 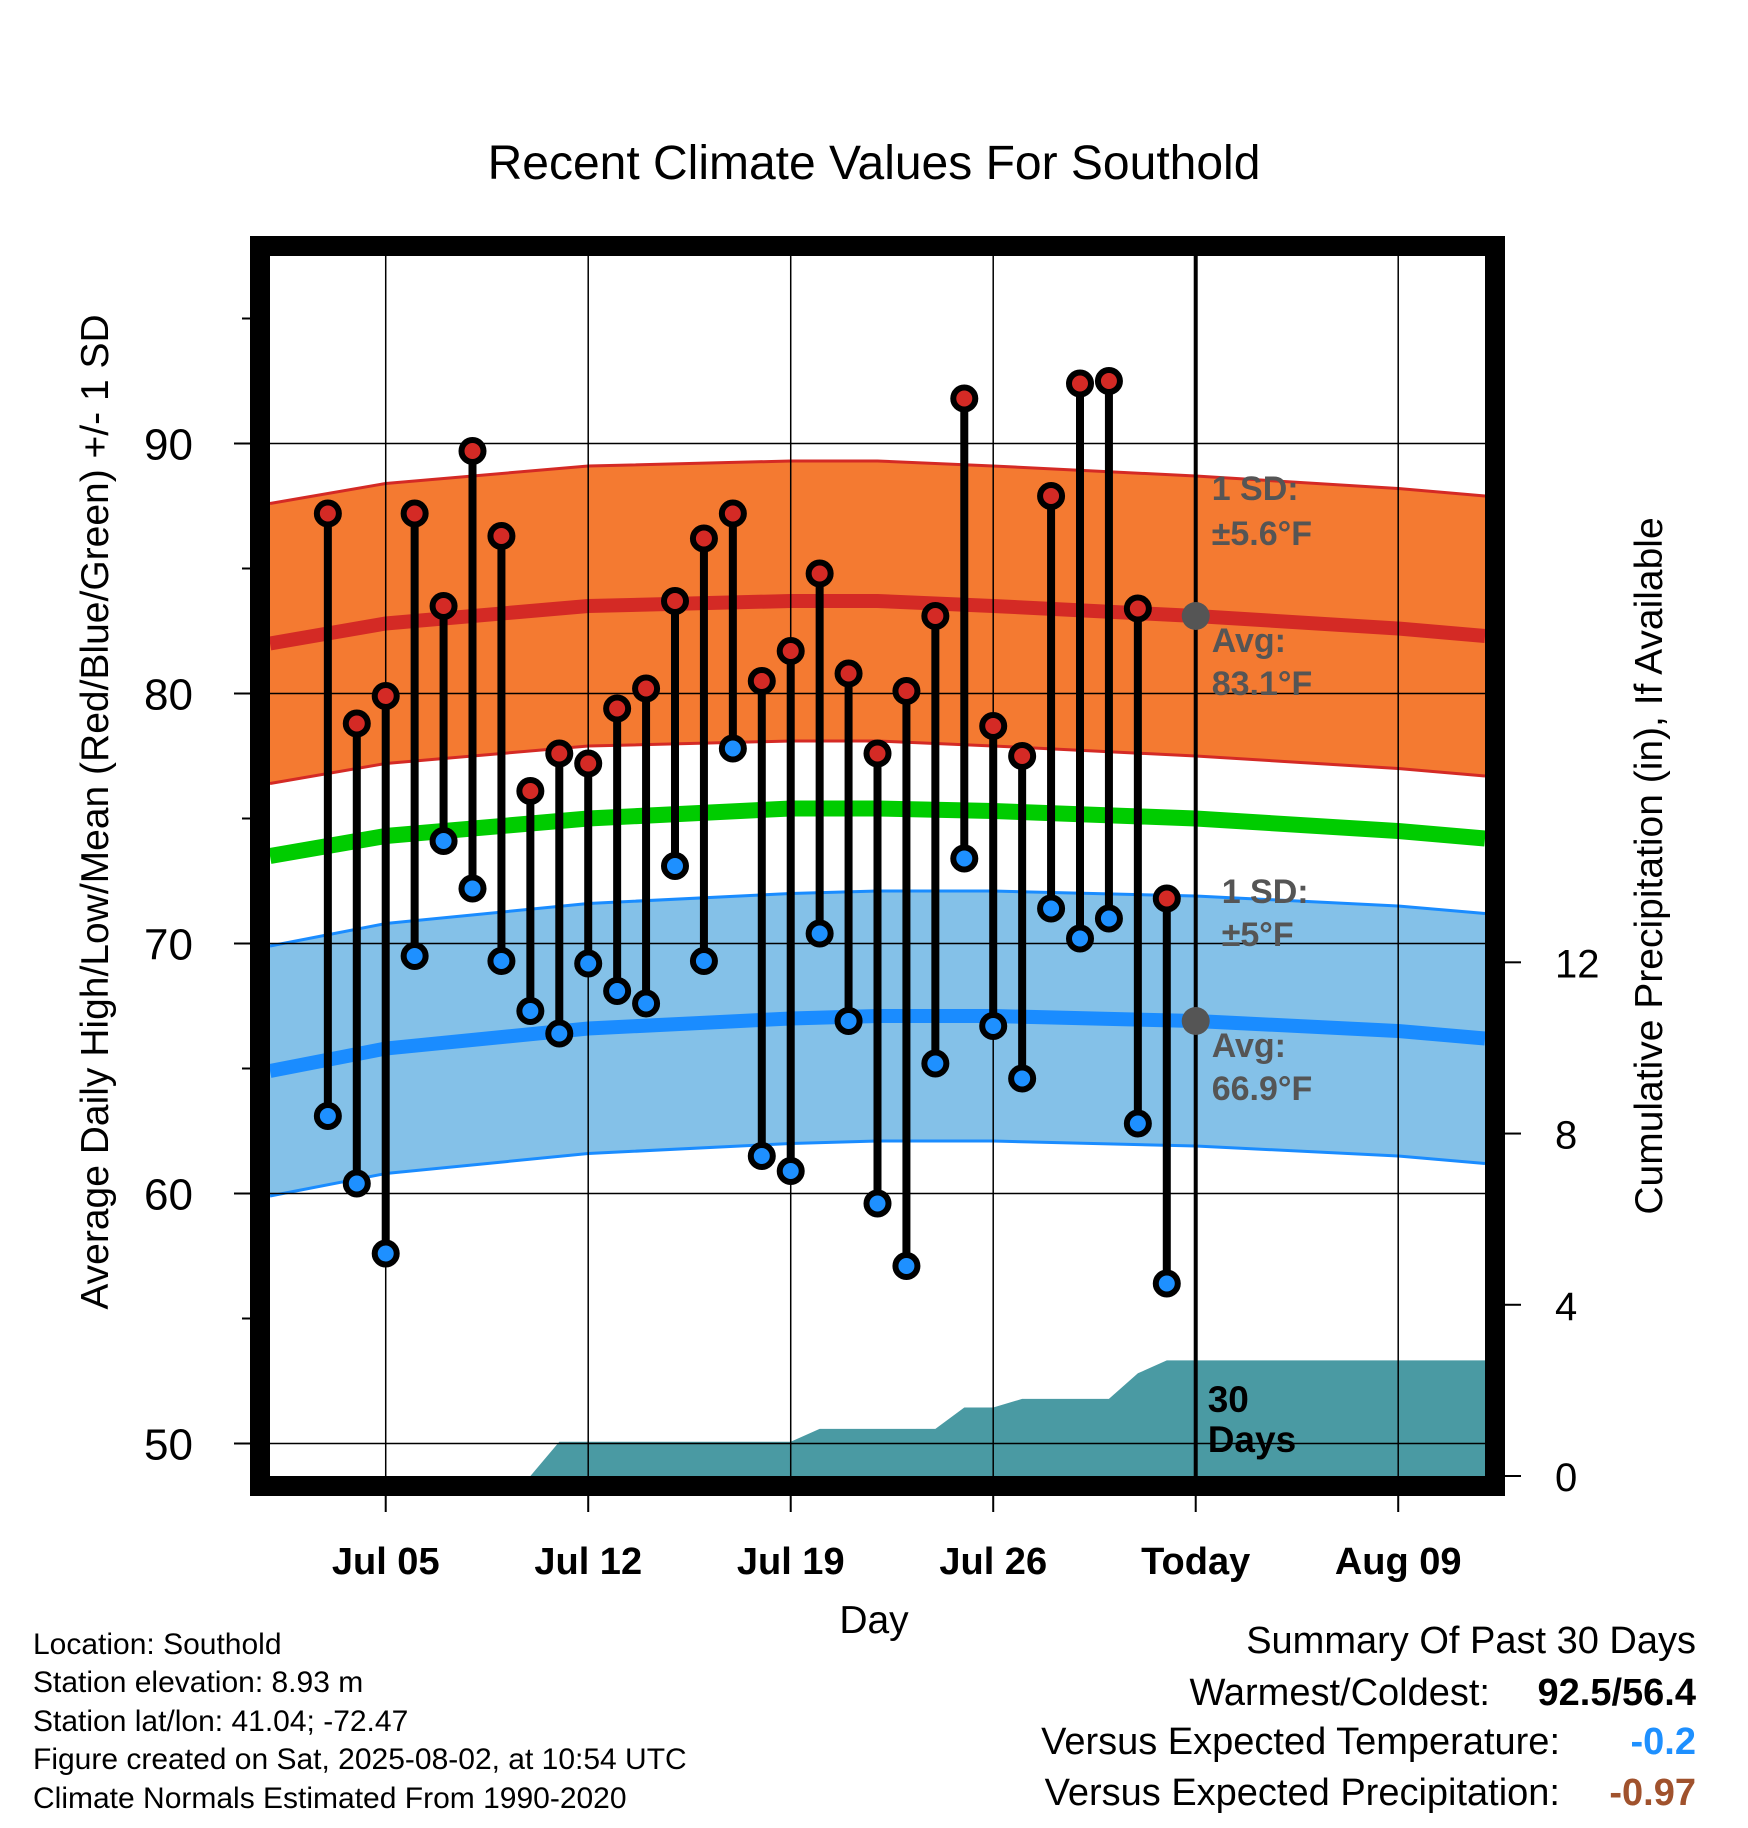 What do you see at coordinates (1228, 1399) in the screenshot?
I see `today-window-label-number: 30` at bounding box center [1228, 1399].